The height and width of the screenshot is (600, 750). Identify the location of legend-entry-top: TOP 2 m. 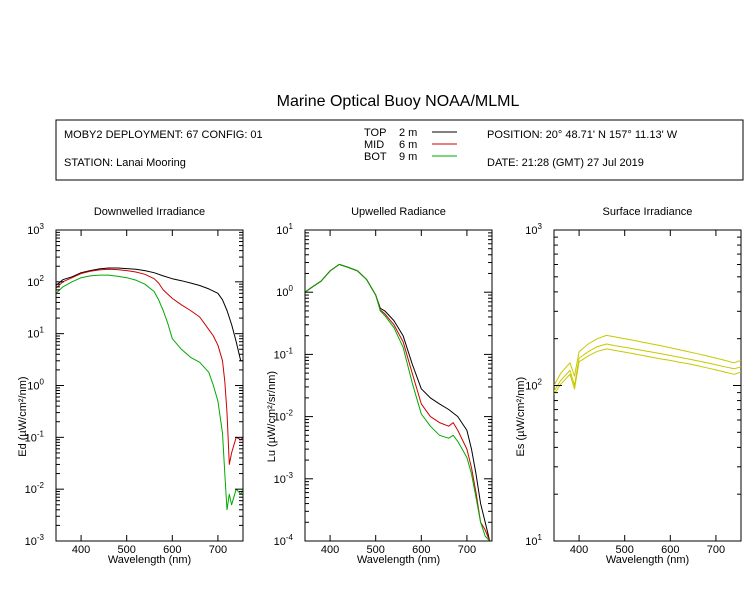
(410, 133).